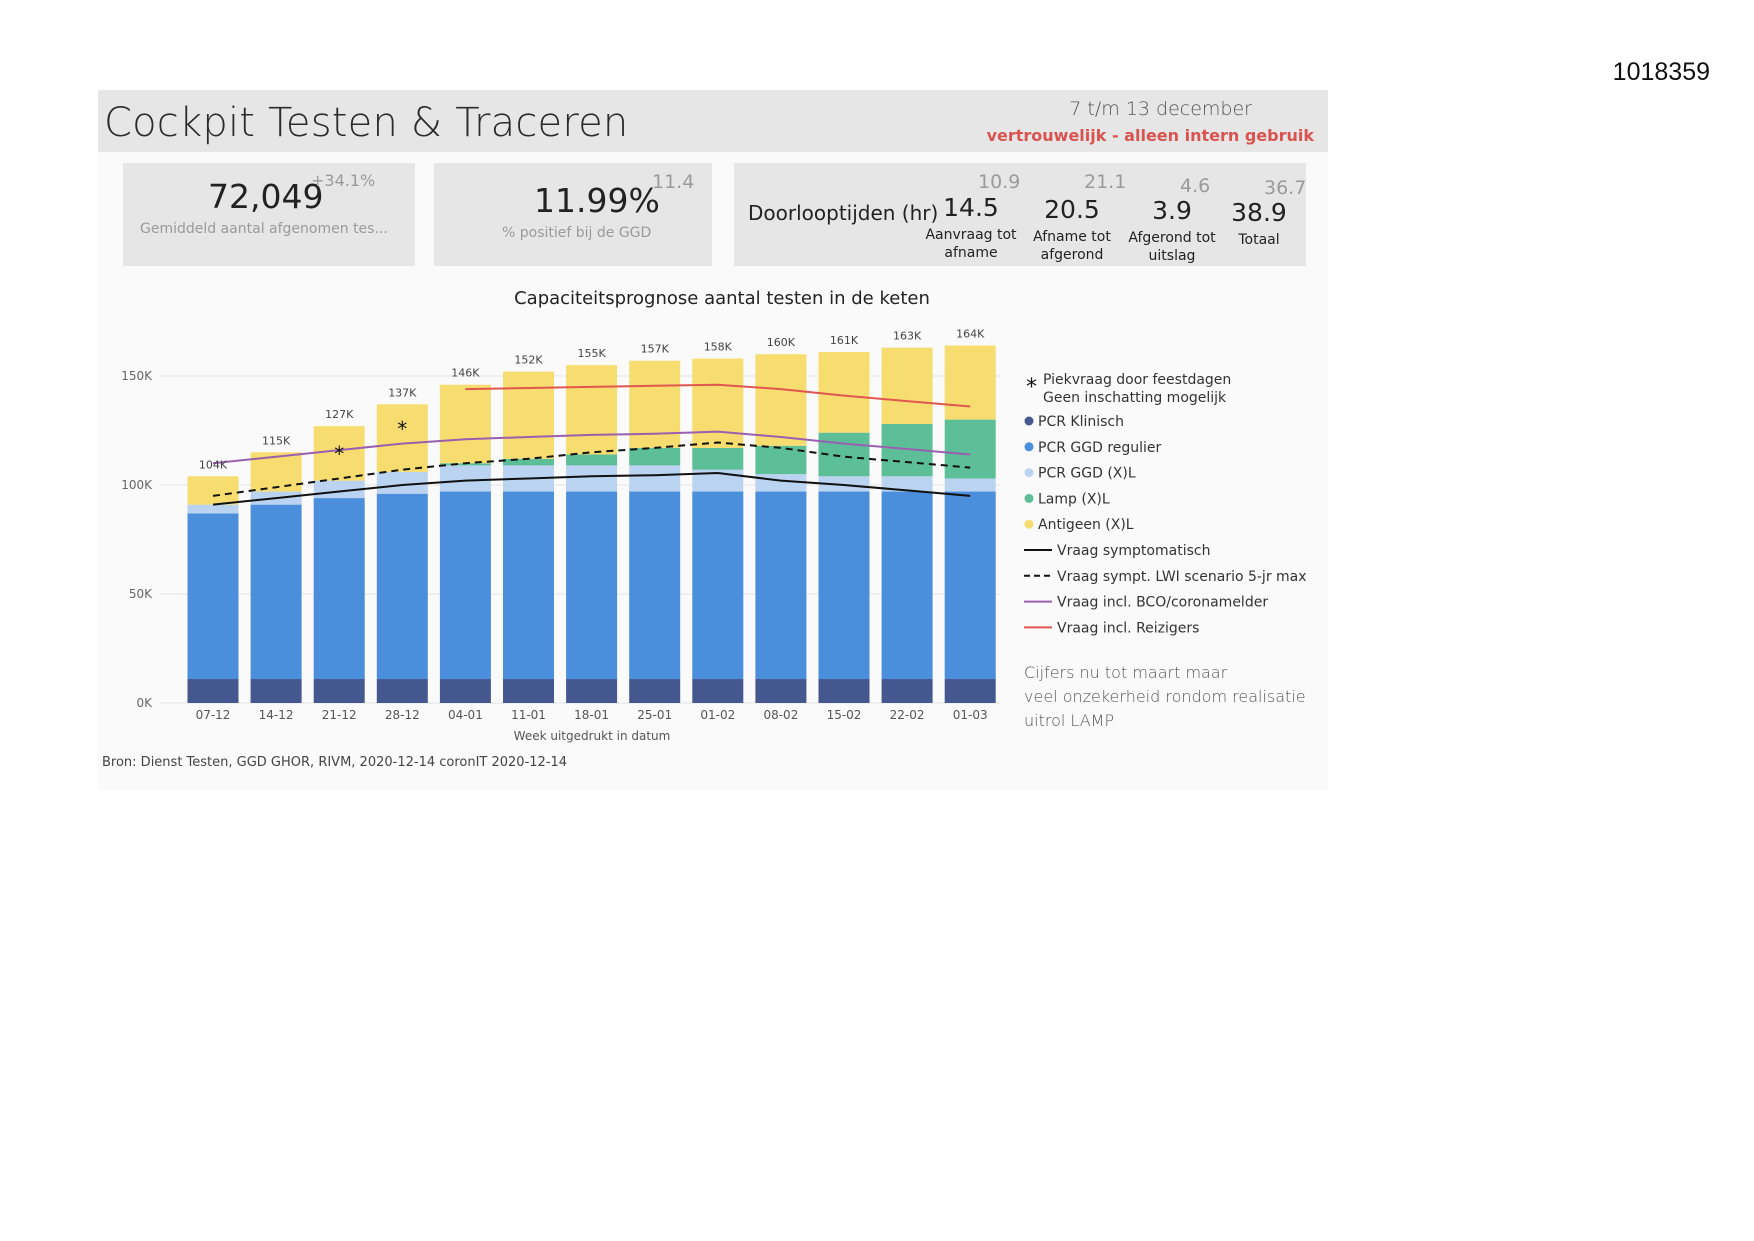  Describe the element at coordinates (1259, 240) in the screenshot. I see `dl-label-4a: Totaal` at that location.